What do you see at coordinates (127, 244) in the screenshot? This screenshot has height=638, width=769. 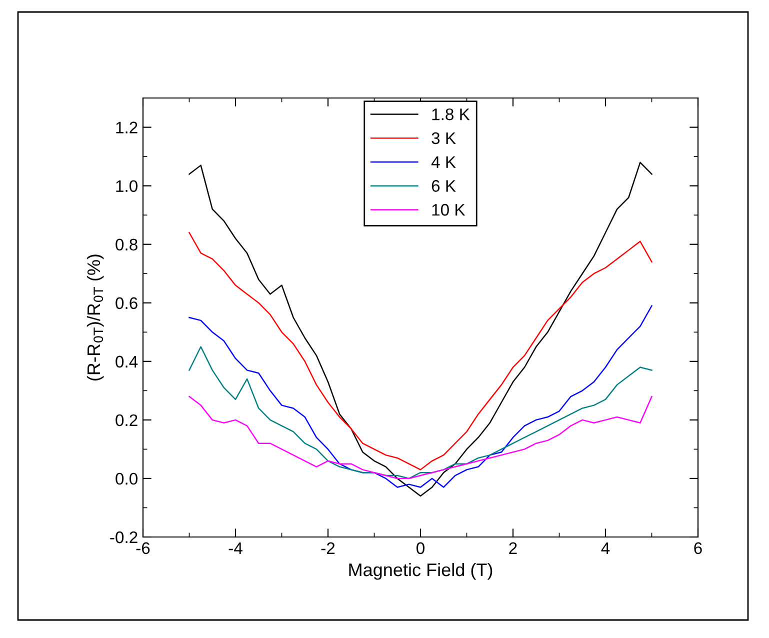 I see `y-tick-label: 0.8` at bounding box center [127, 244].